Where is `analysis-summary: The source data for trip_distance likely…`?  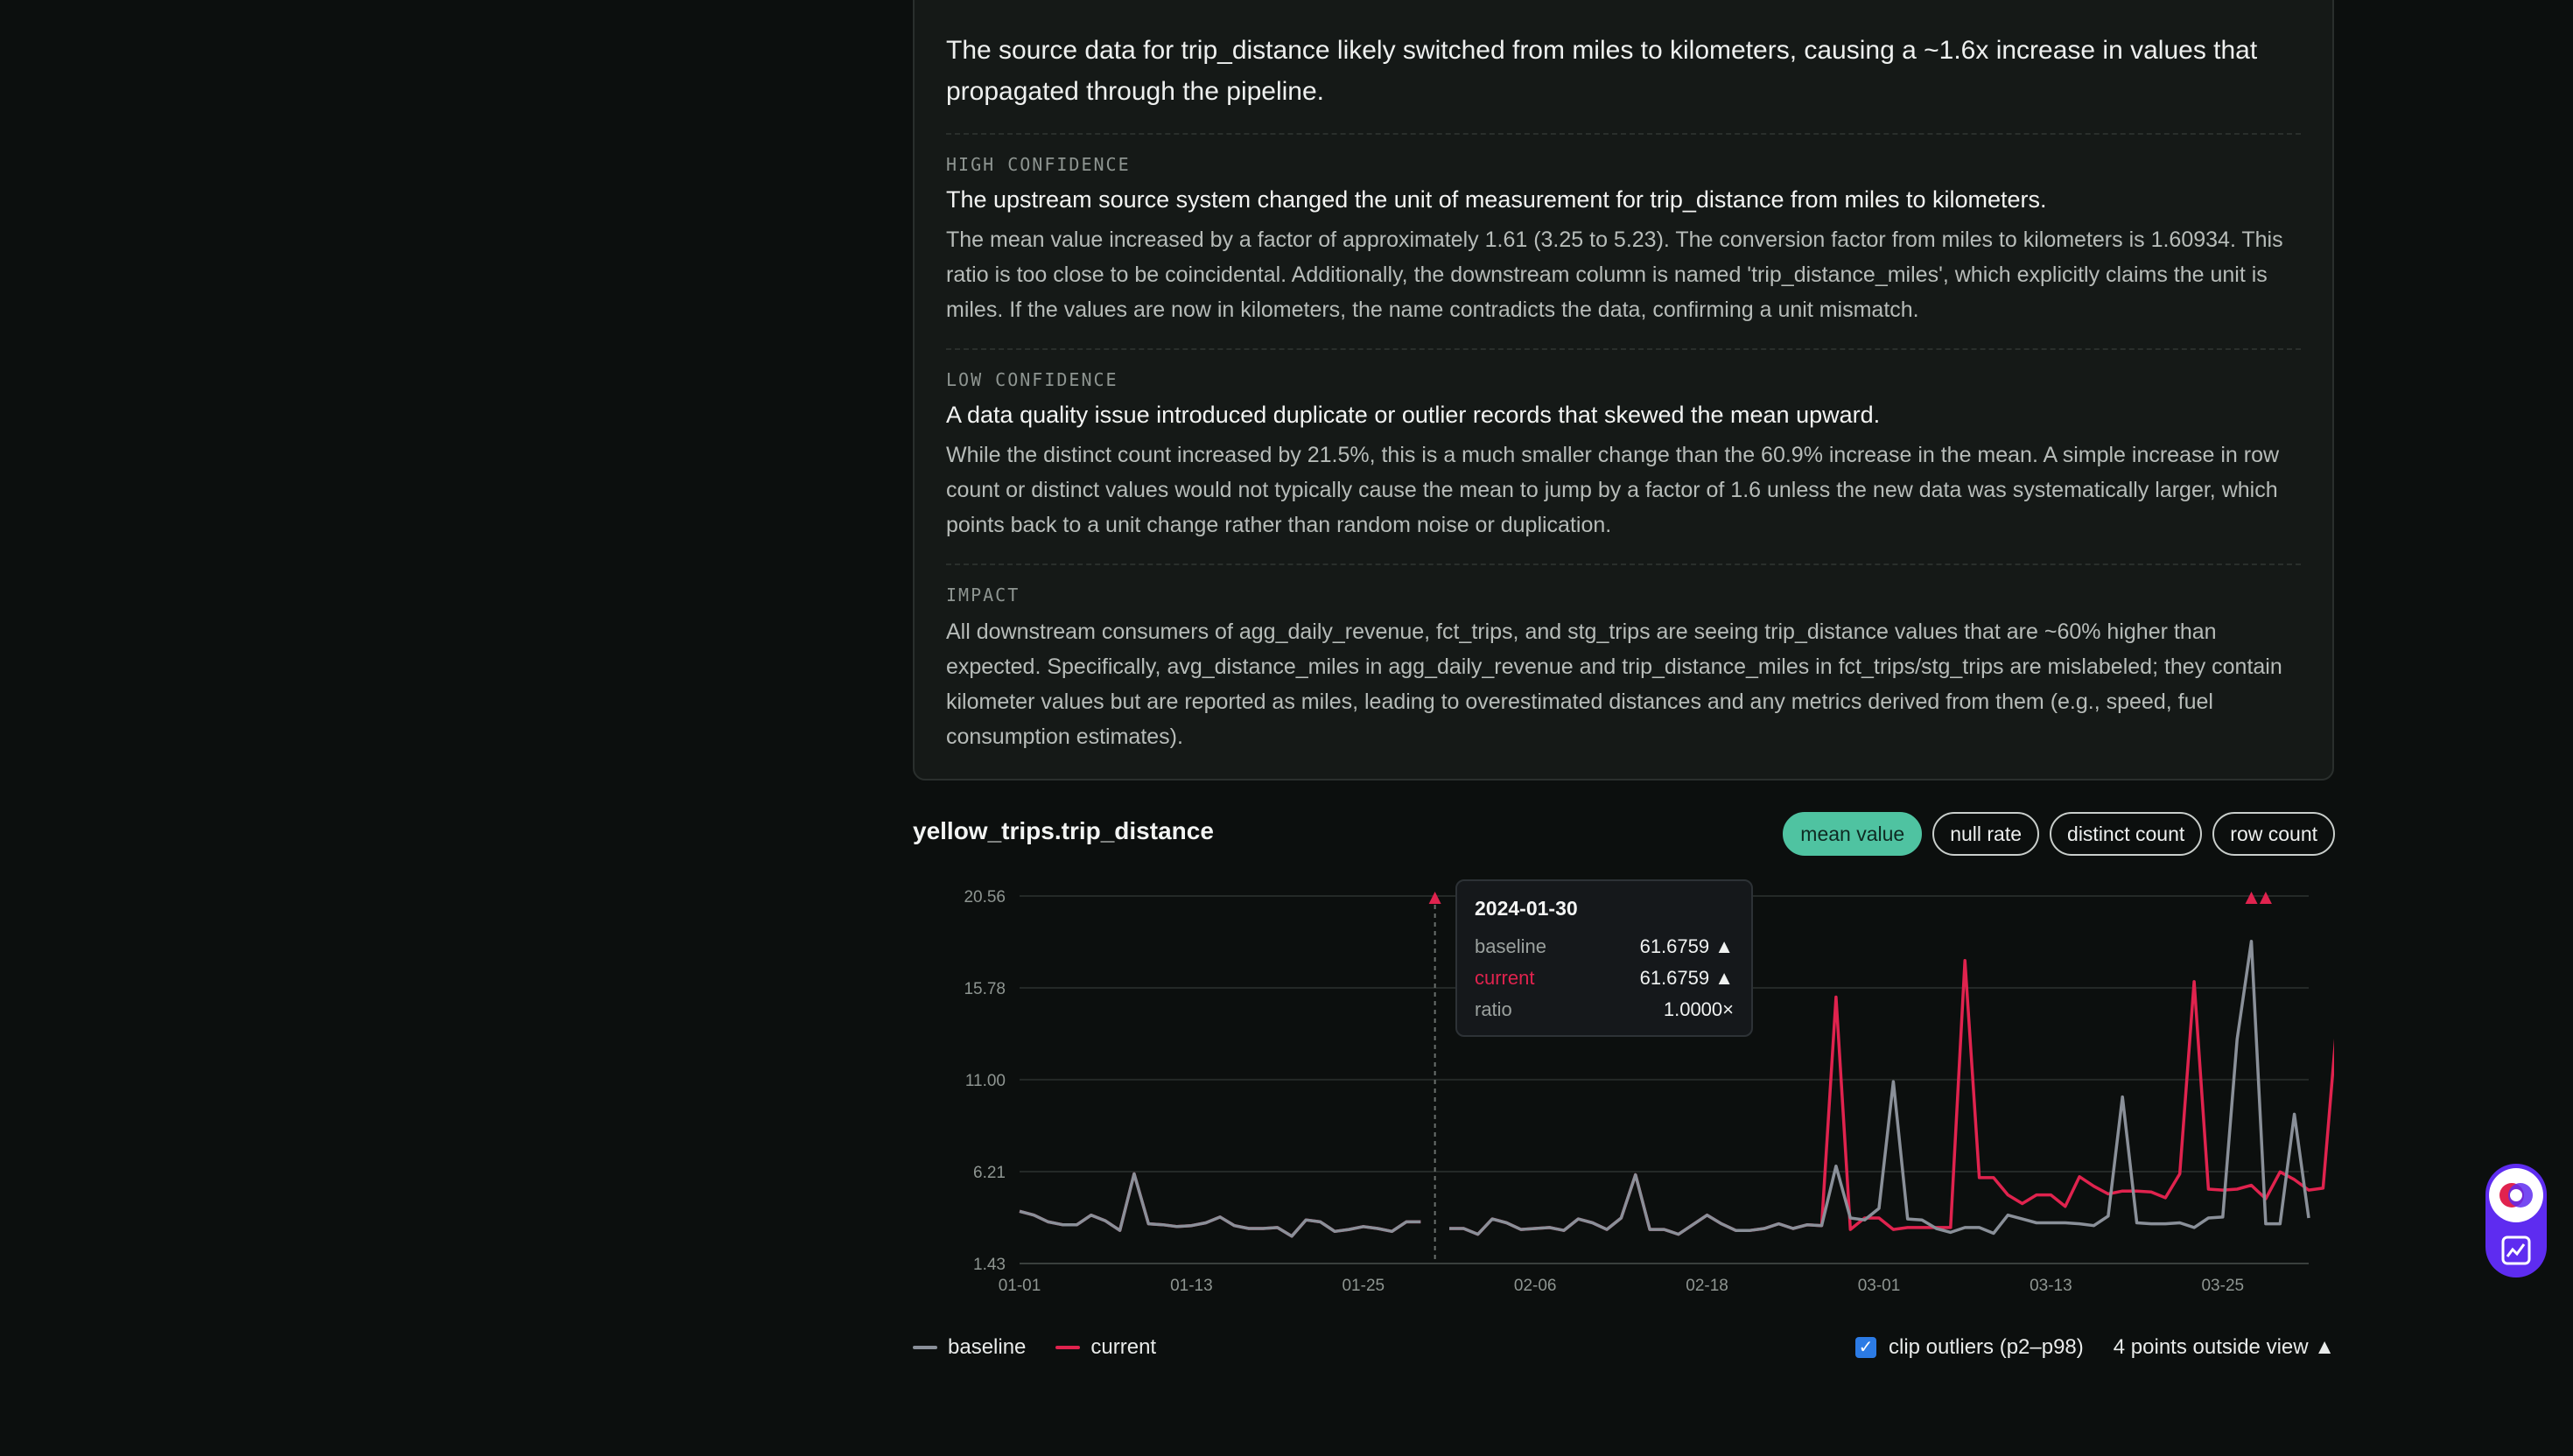 analysis-summary: The source data for trip_distance likely… is located at coordinates (1602, 71).